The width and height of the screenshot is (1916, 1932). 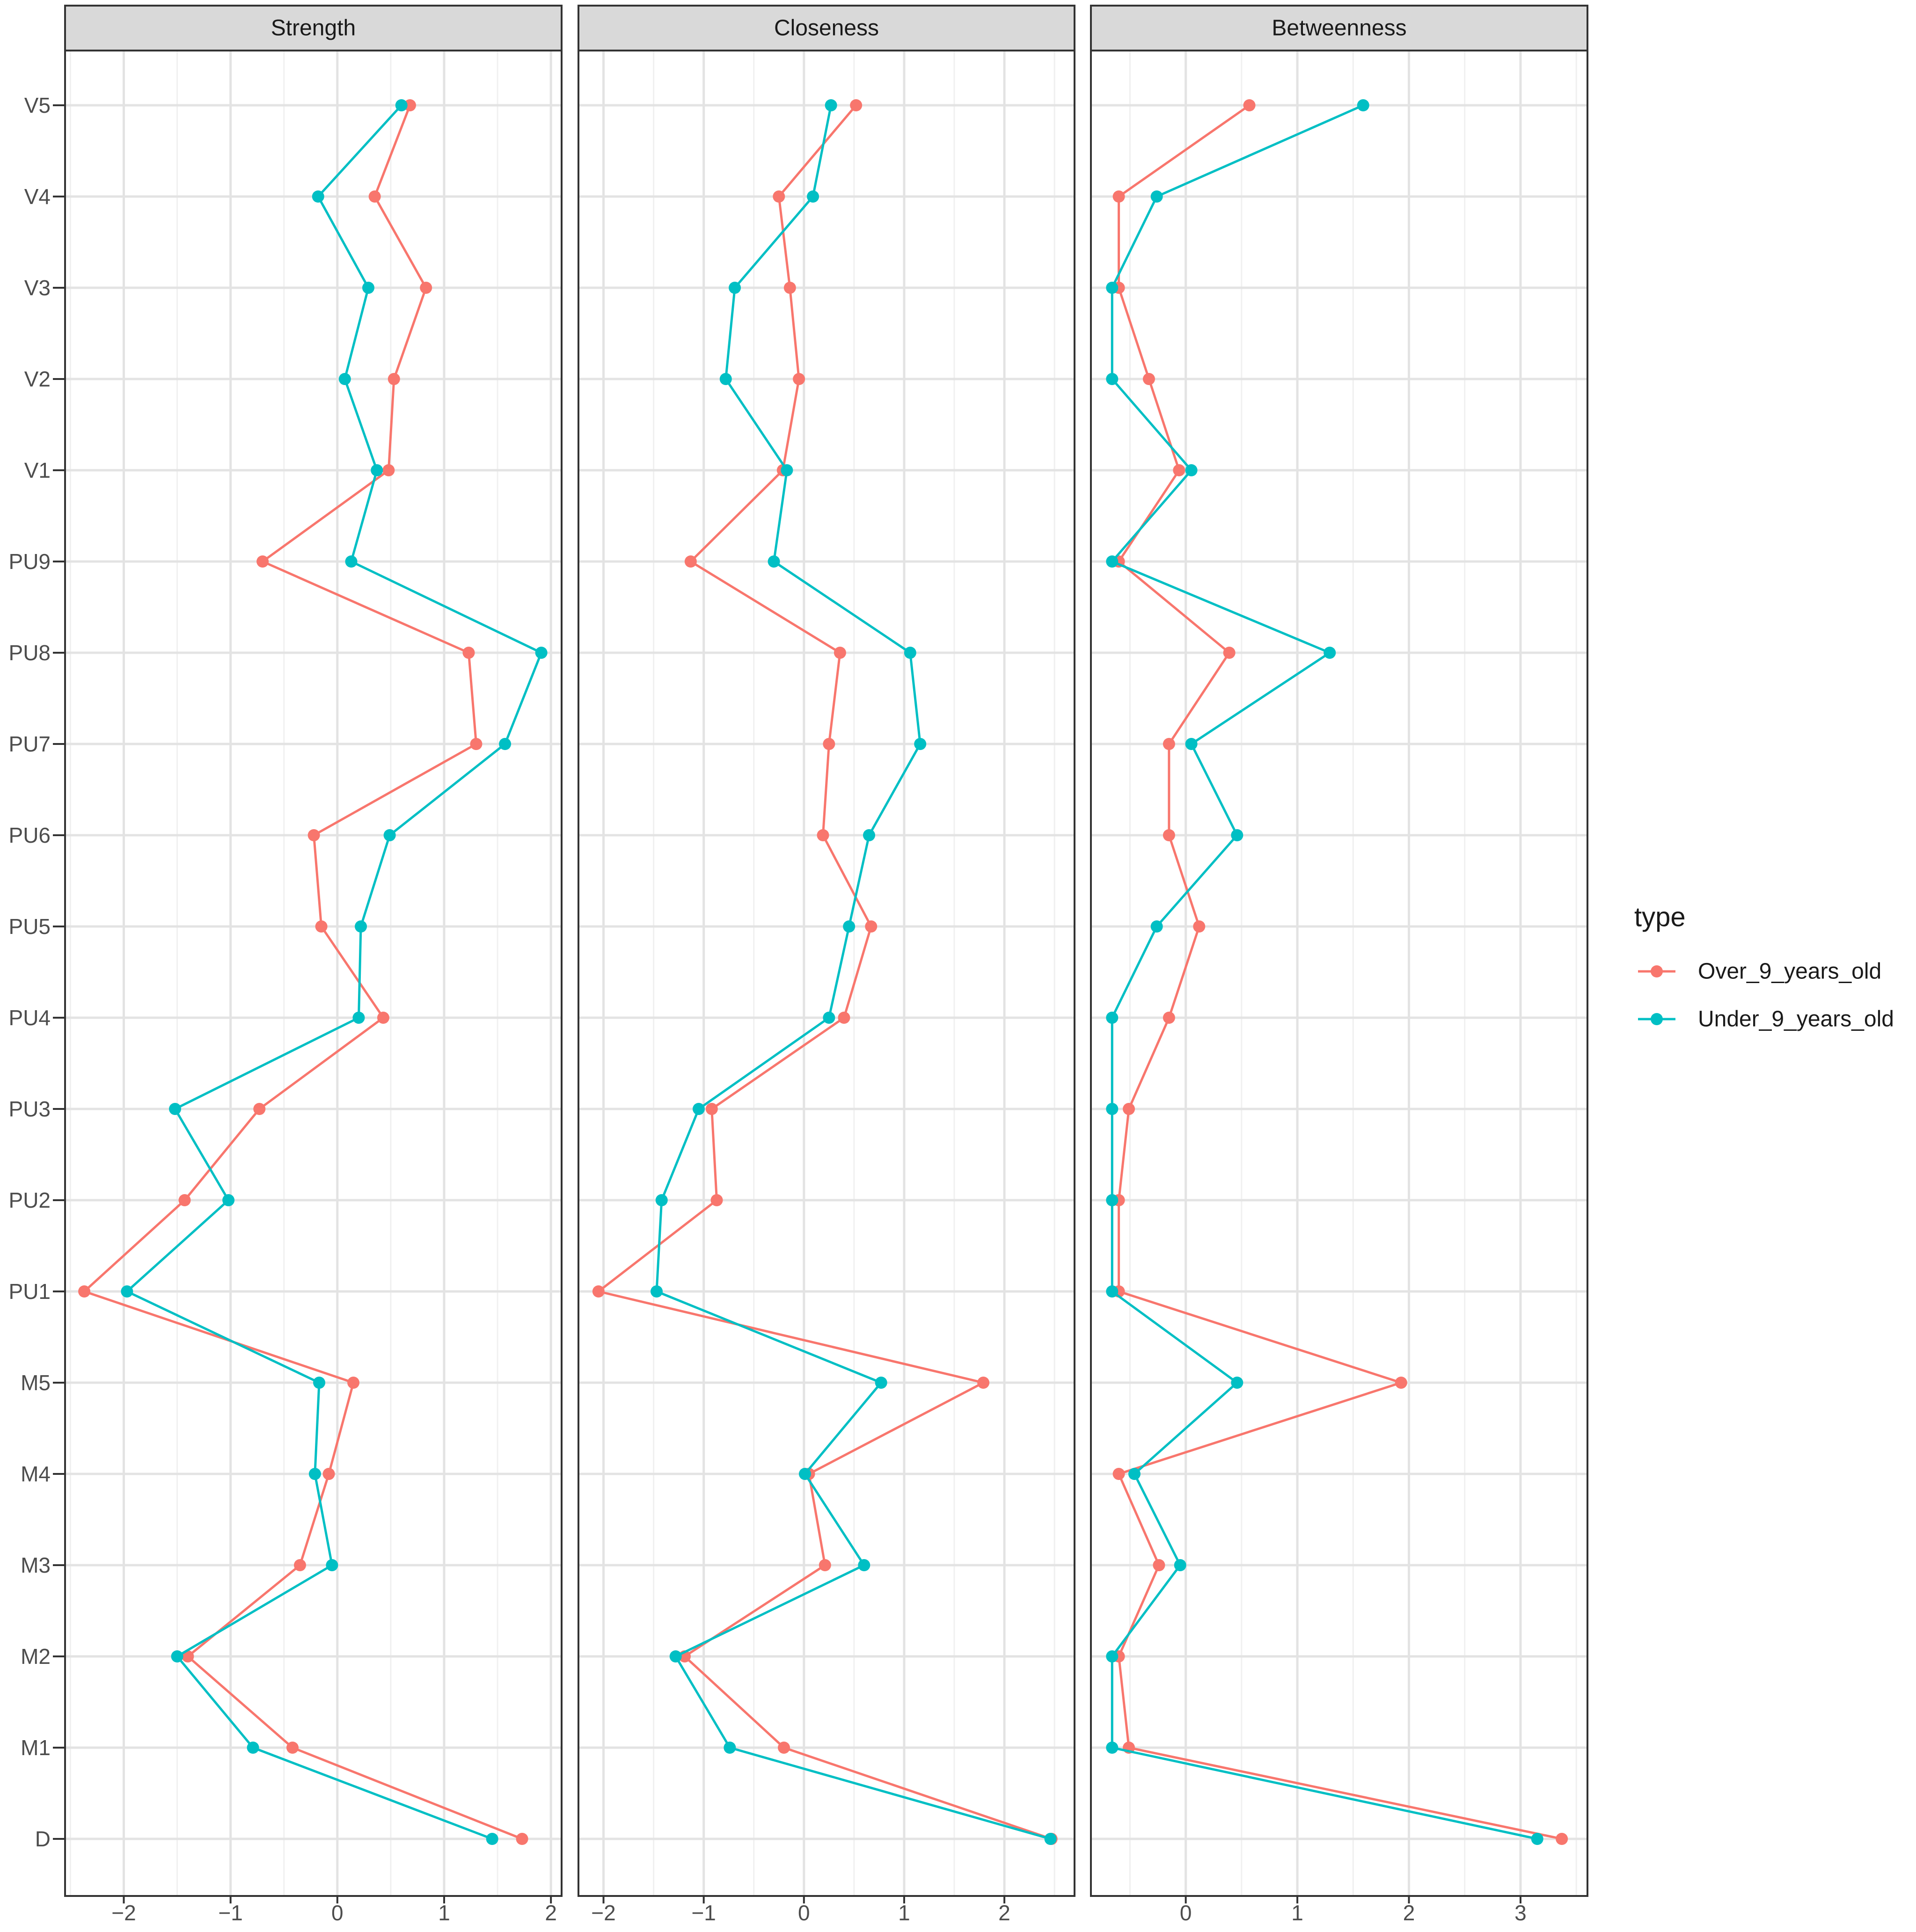 What do you see at coordinates (1112, 288) in the screenshot?
I see `data-point-betweenness-under-9-years-old-v3` at bounding box center [1112, 288].